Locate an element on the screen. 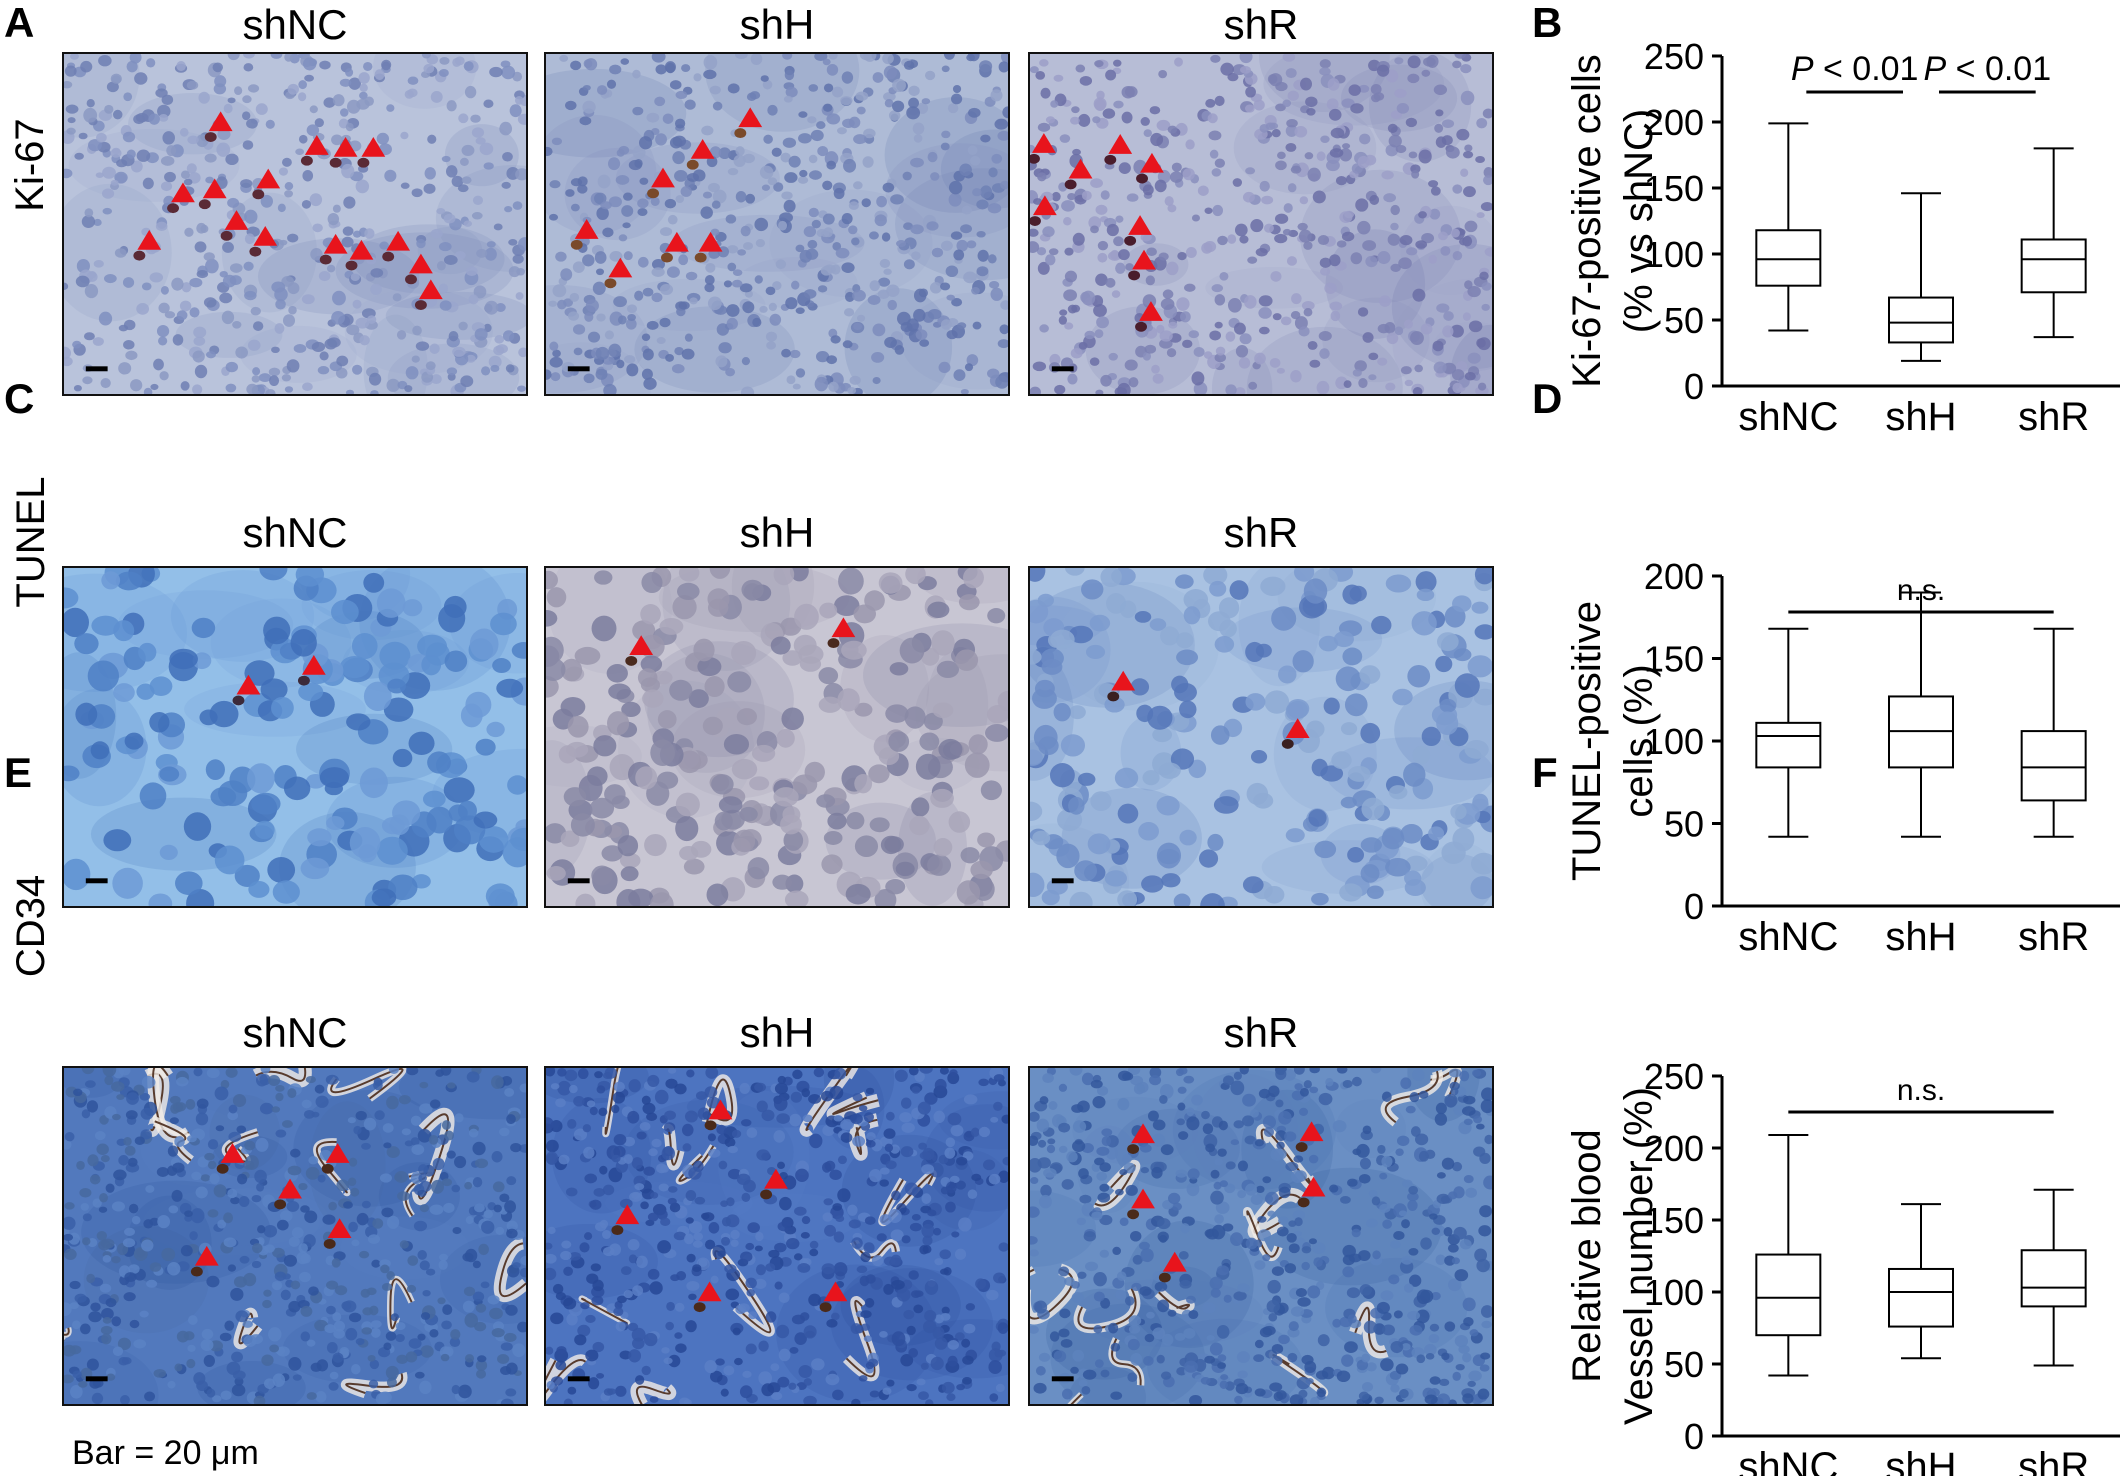  micrograph-tunel-shh-image is located at coordinates (777, 737).